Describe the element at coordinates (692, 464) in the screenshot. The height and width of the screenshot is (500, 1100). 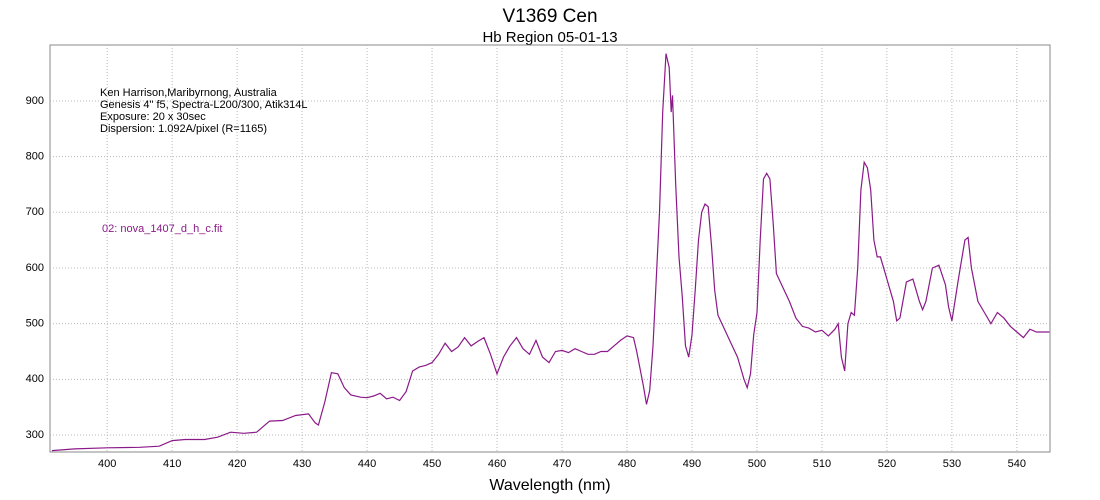
I see `x-tick-label: 490` at that location.